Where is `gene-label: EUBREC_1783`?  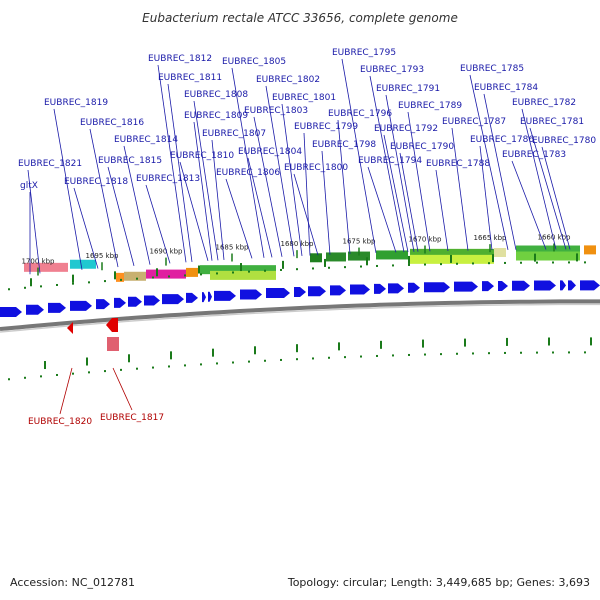 gene-label: EUBREC_1783 is located at coordinates (534, 155).